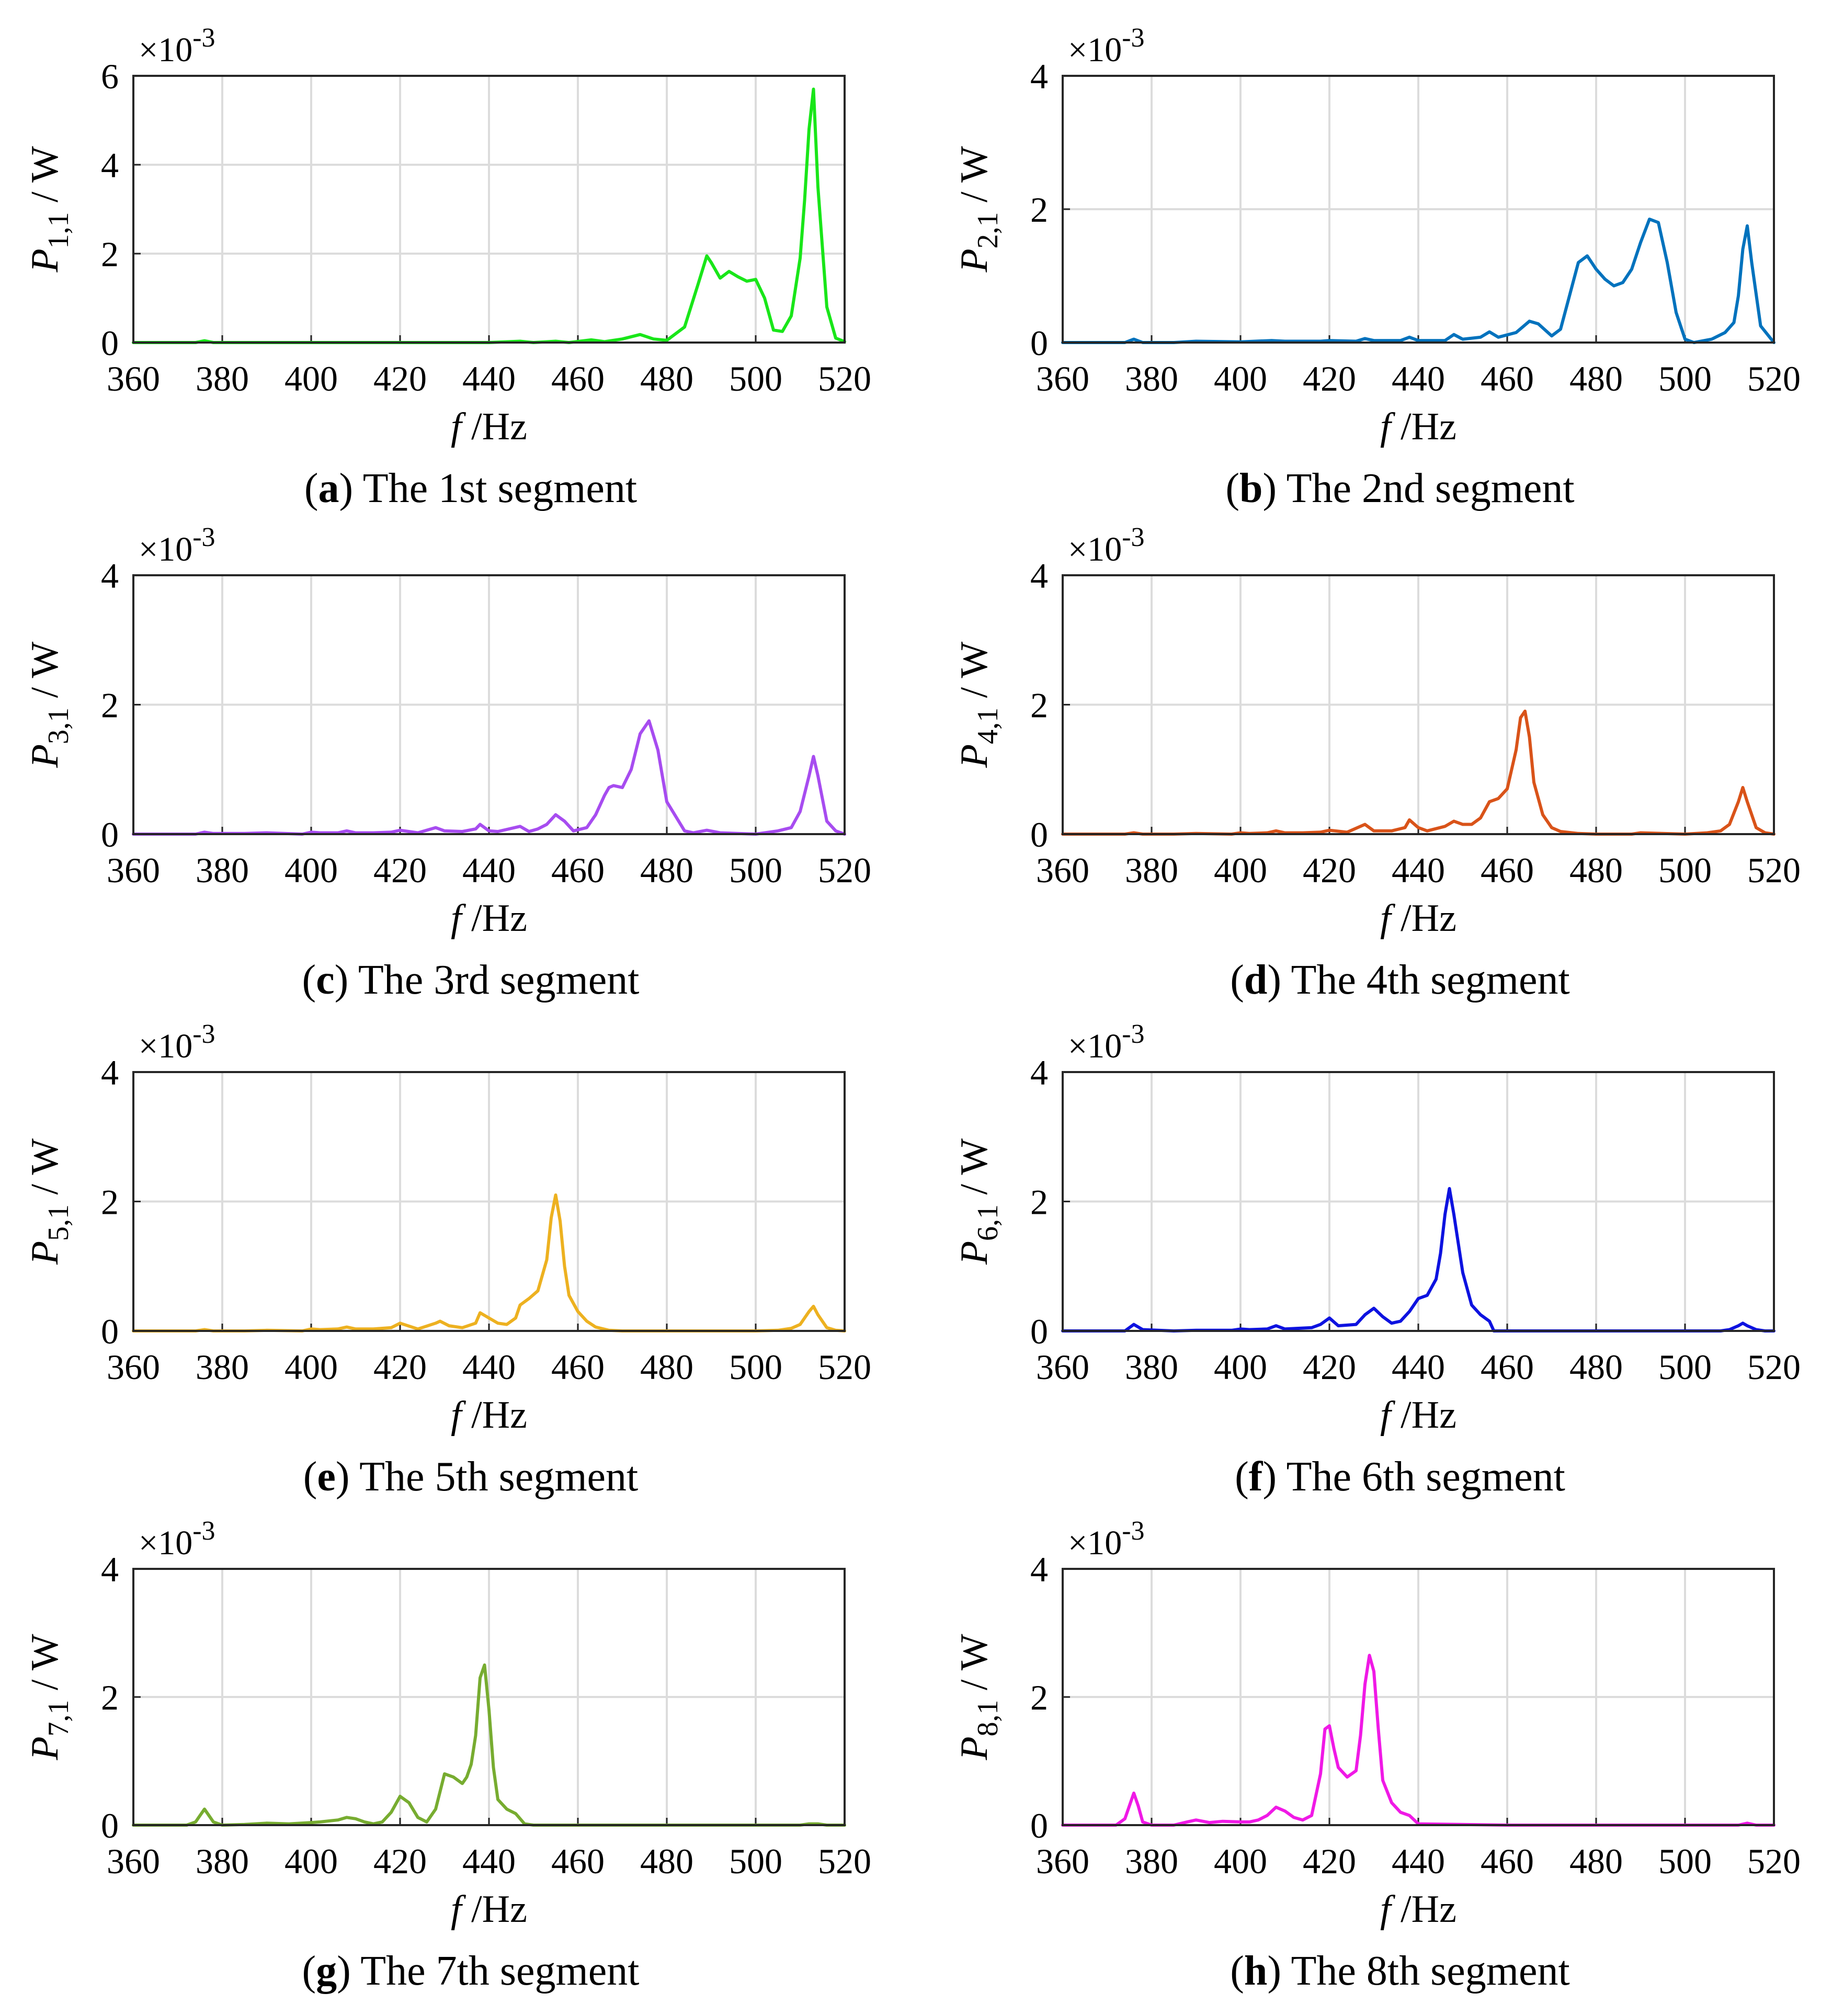 The height and width of the screenshot is (2016, 1821). Describe the element at coordinates (1399, 488) in the screenshot. I see `panel-caption: (b) The 2nd segment` at that location.